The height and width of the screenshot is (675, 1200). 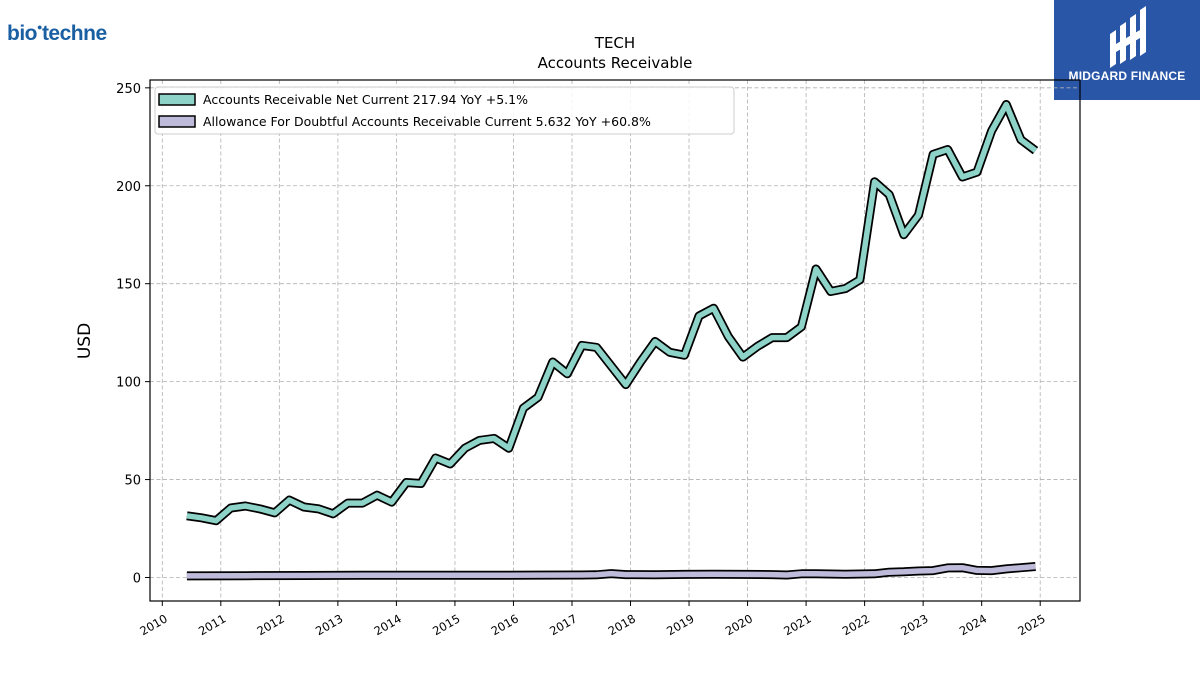 What do you see at coordinates (388, 624) in the screenshot?
I see `x-tick-label: 2014` at bounding box center [388, 624].